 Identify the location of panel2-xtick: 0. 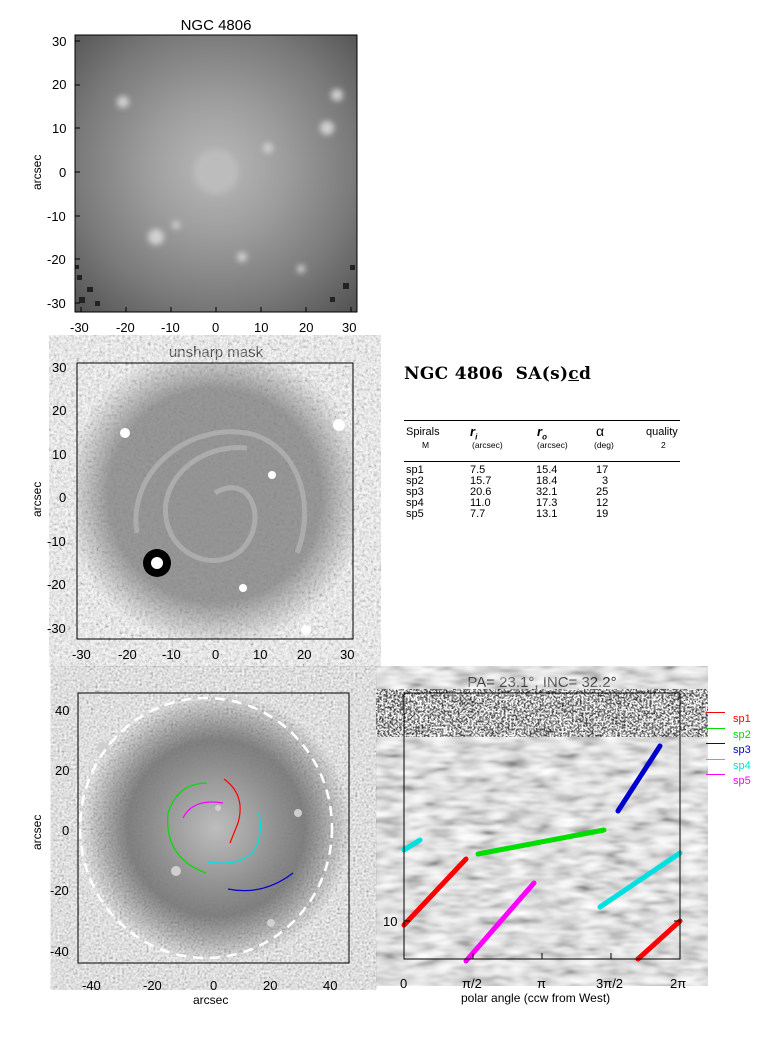
(216, 654).